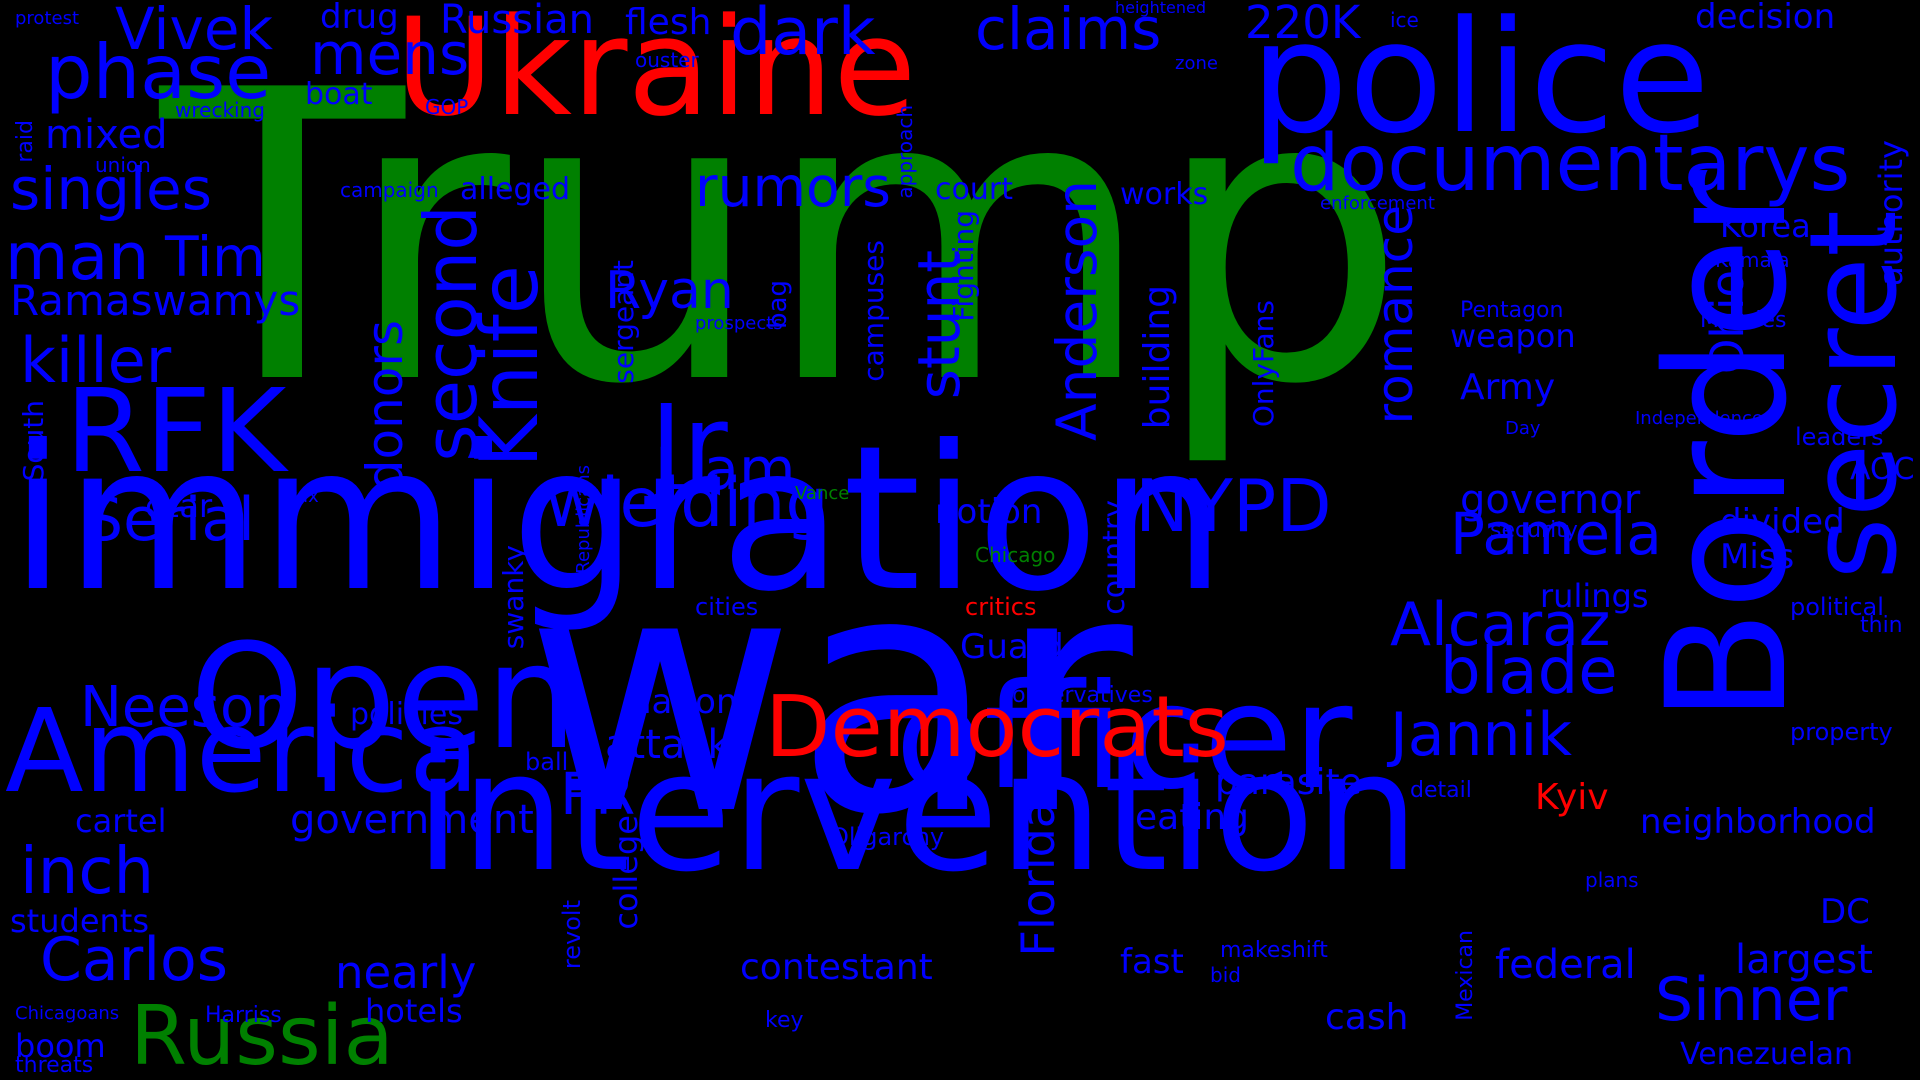 The width and height of the screenshot is (1920, 1080). Describe the element at coordinates (1765, 226) in the screenshot. I see `cloud-word: Korea` at that location.